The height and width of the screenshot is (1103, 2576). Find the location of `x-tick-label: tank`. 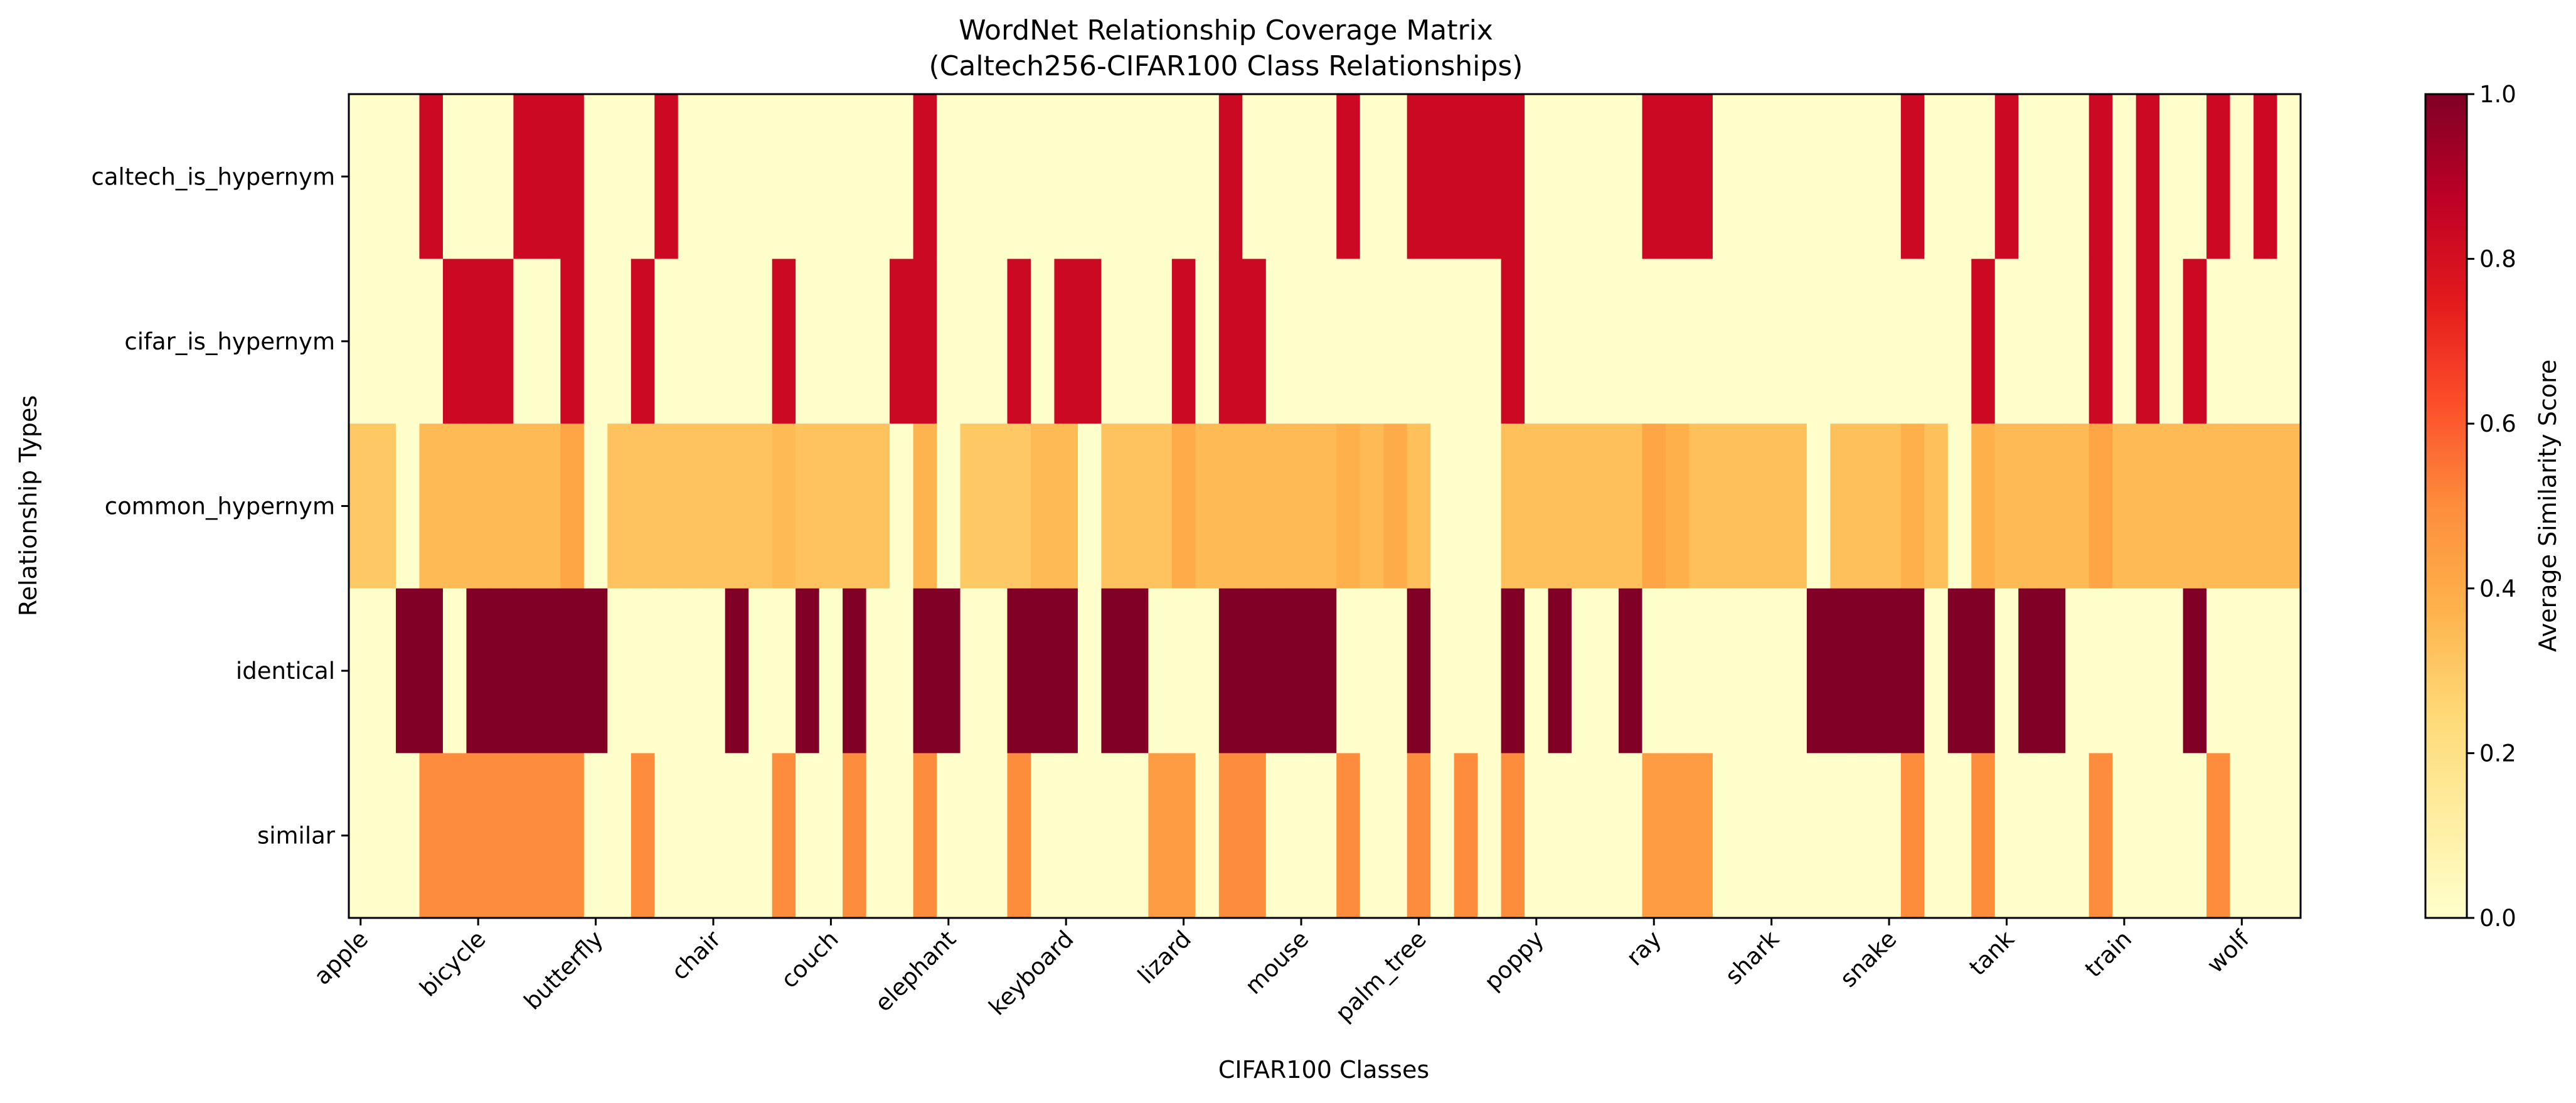

x-tick-label: tank is located at coordinates (1992, 953).